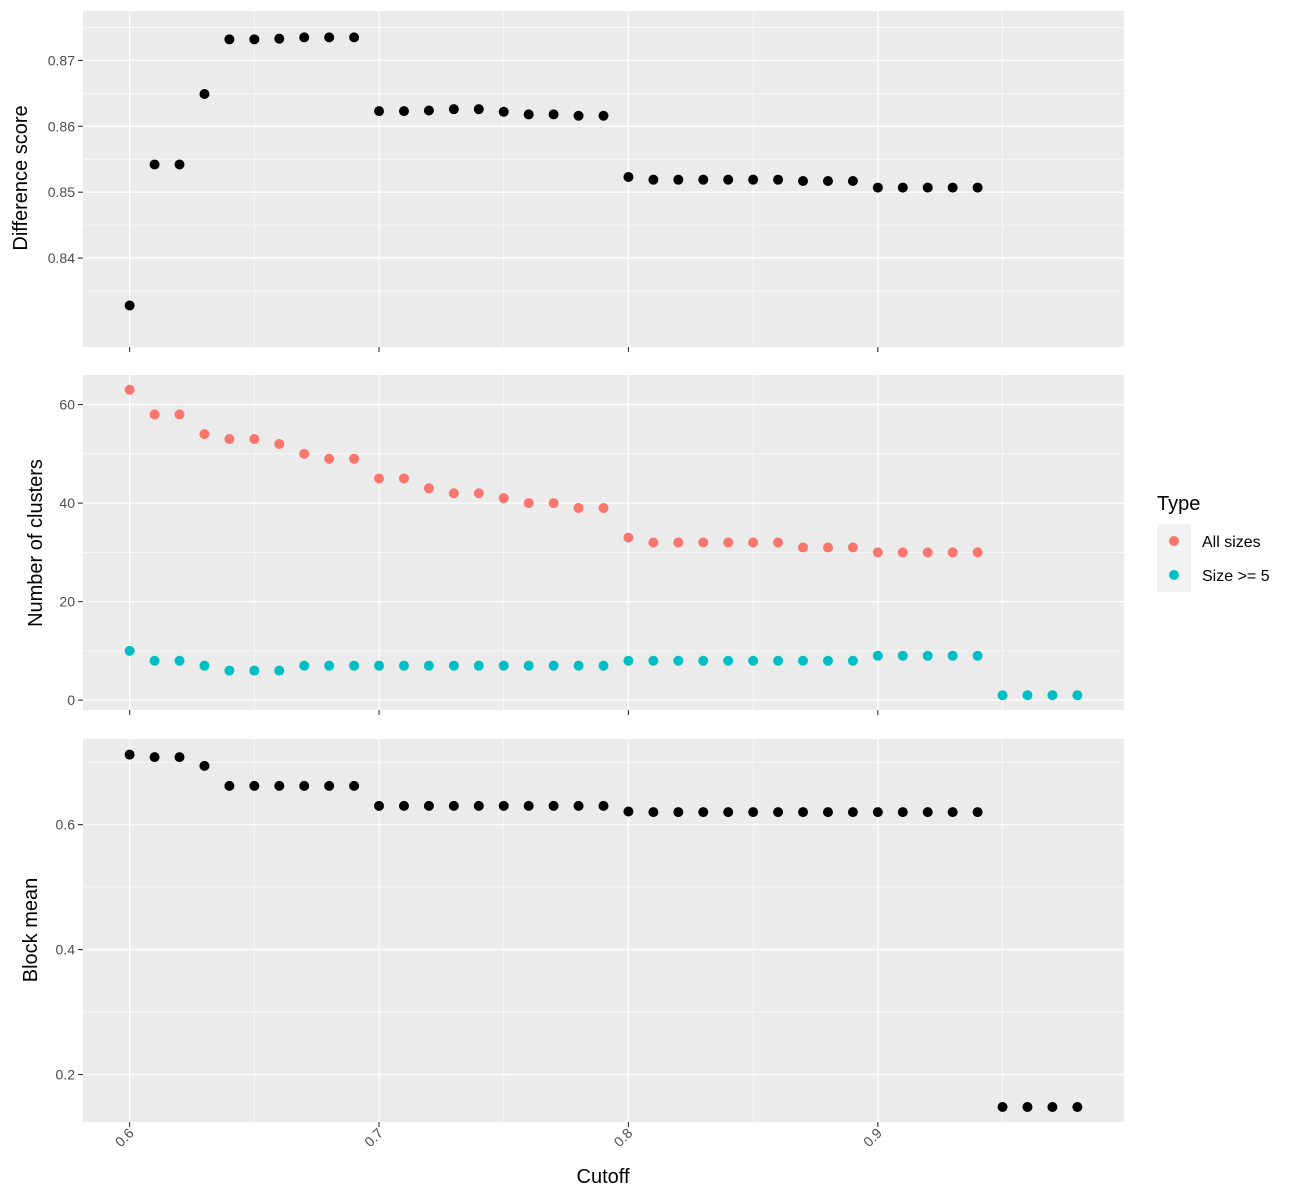 The width and height of the screenshot is (1300, 1200). I want to click on y-tick-label: 0.85, so click(61, 192).